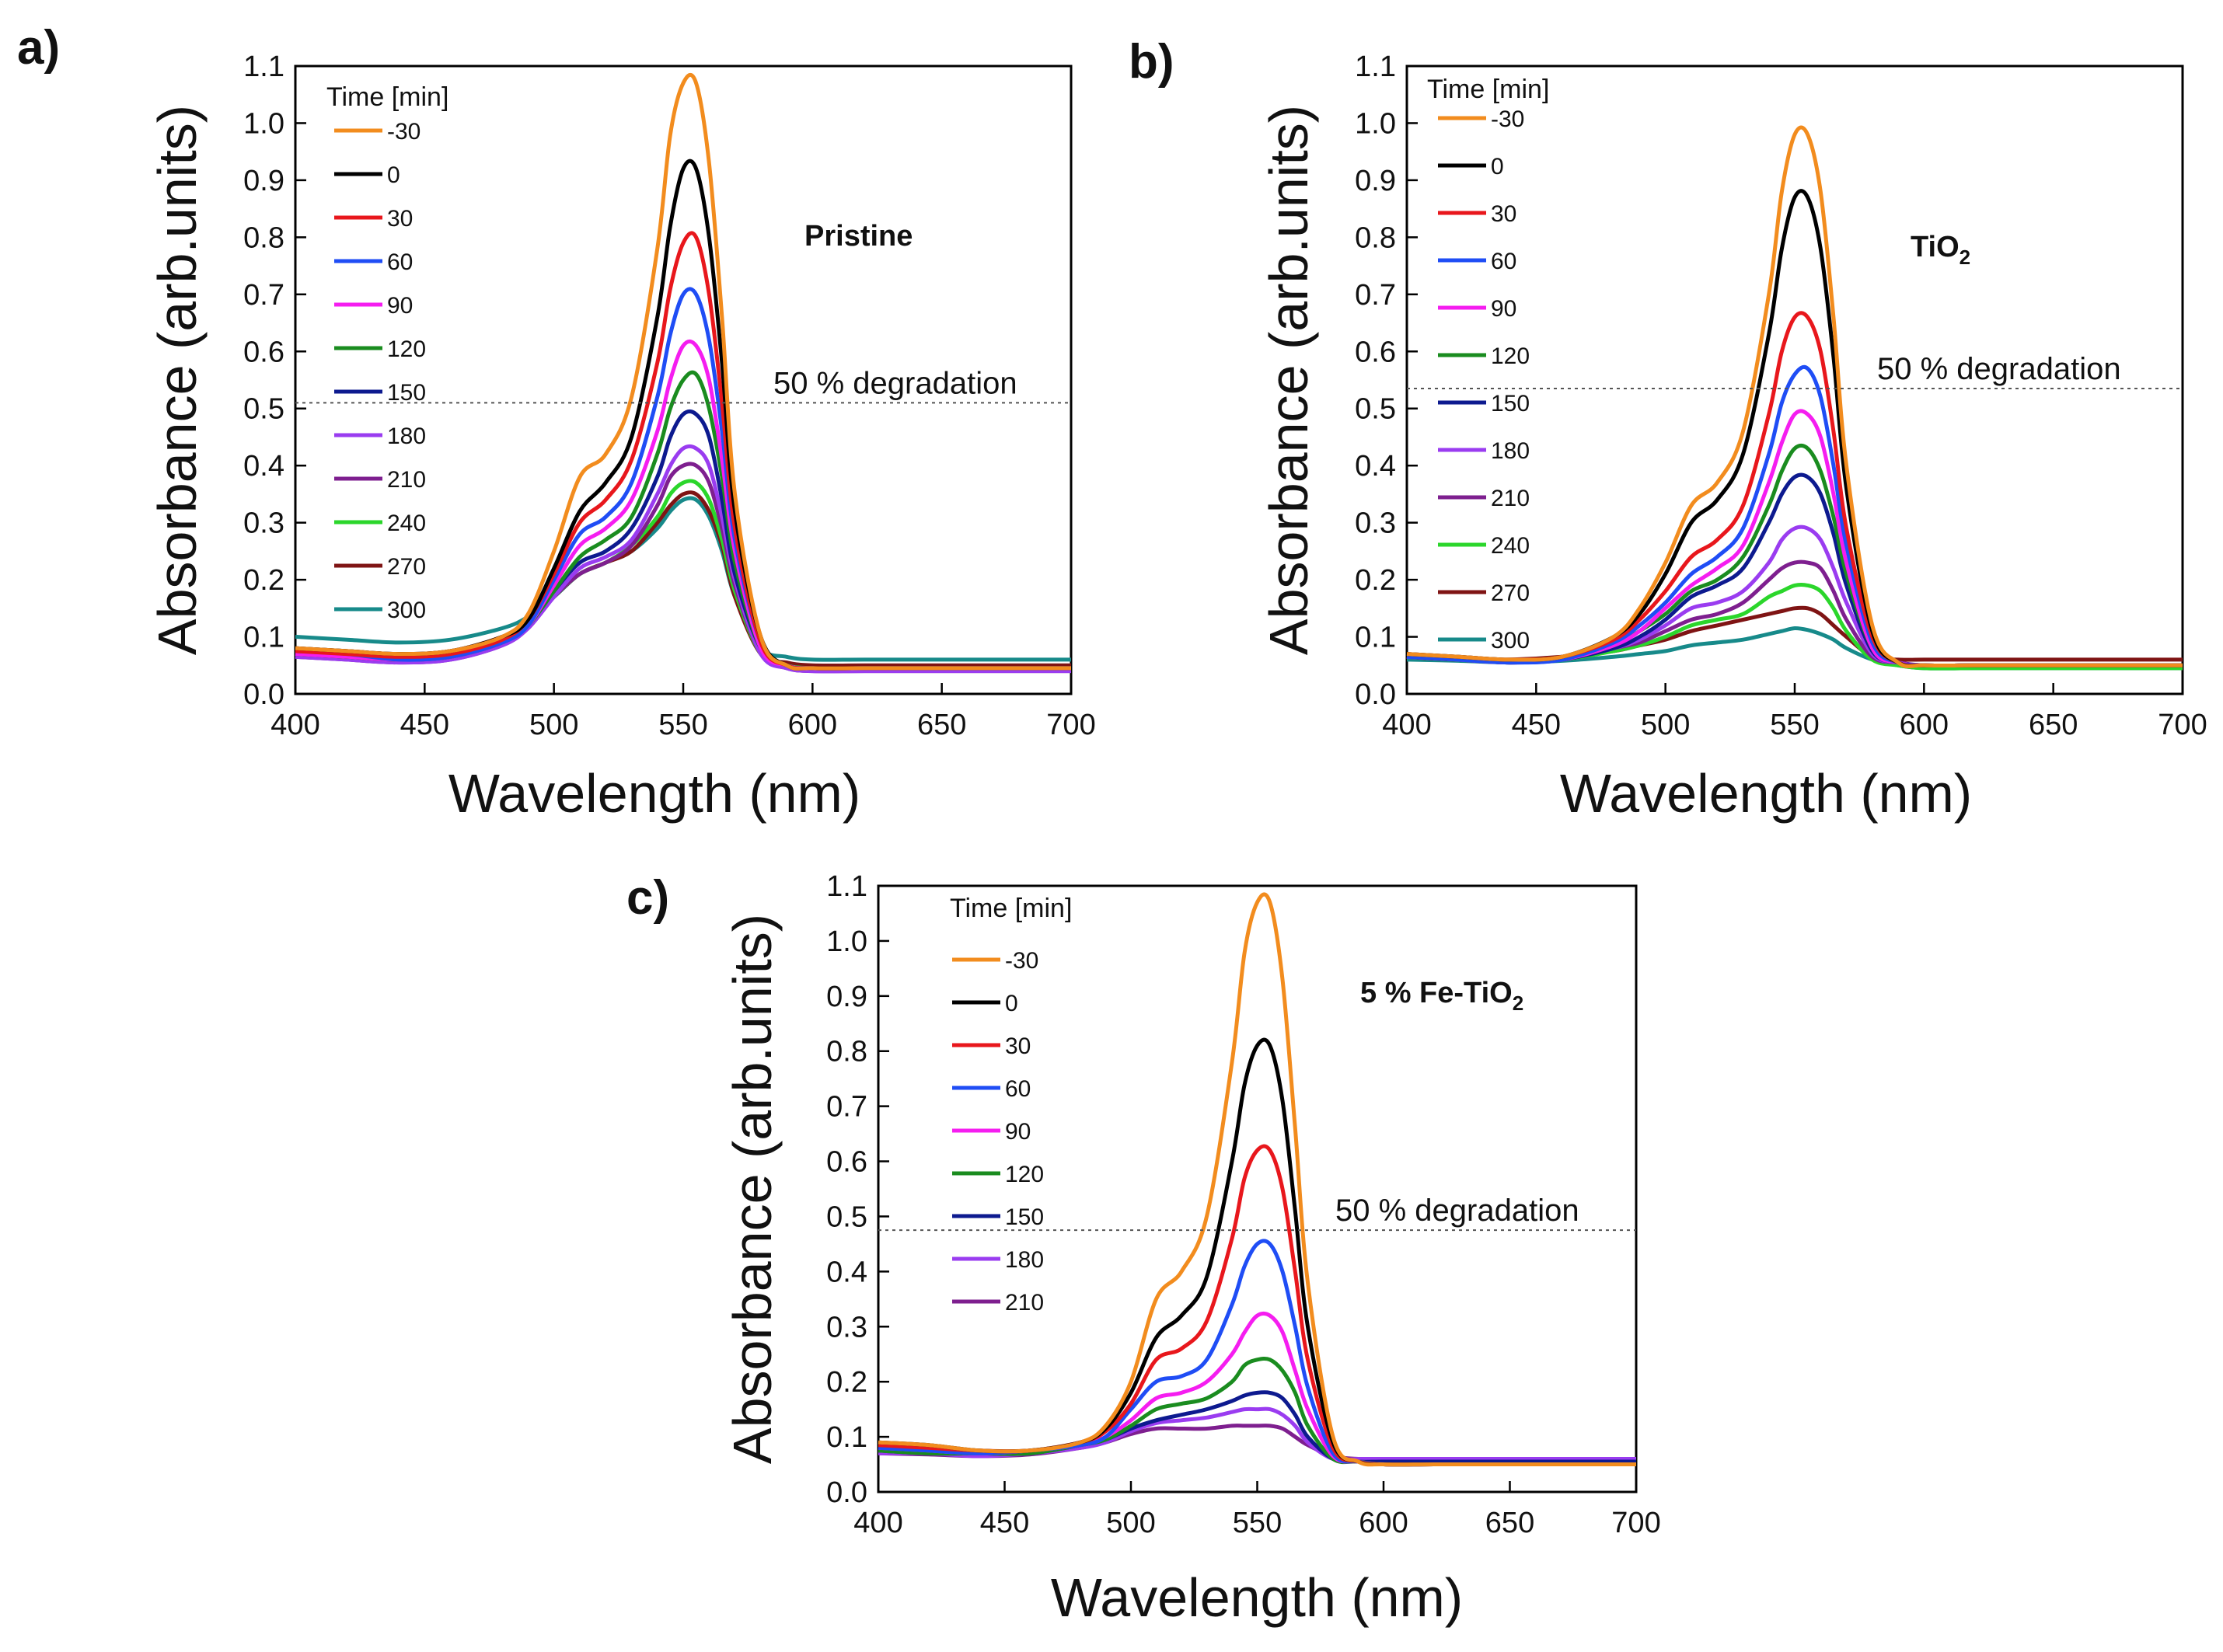 The image size is (2223, 1652). I want to click on panel-b-y-tick-label-0.2: 0.2, so click(1375, 580).